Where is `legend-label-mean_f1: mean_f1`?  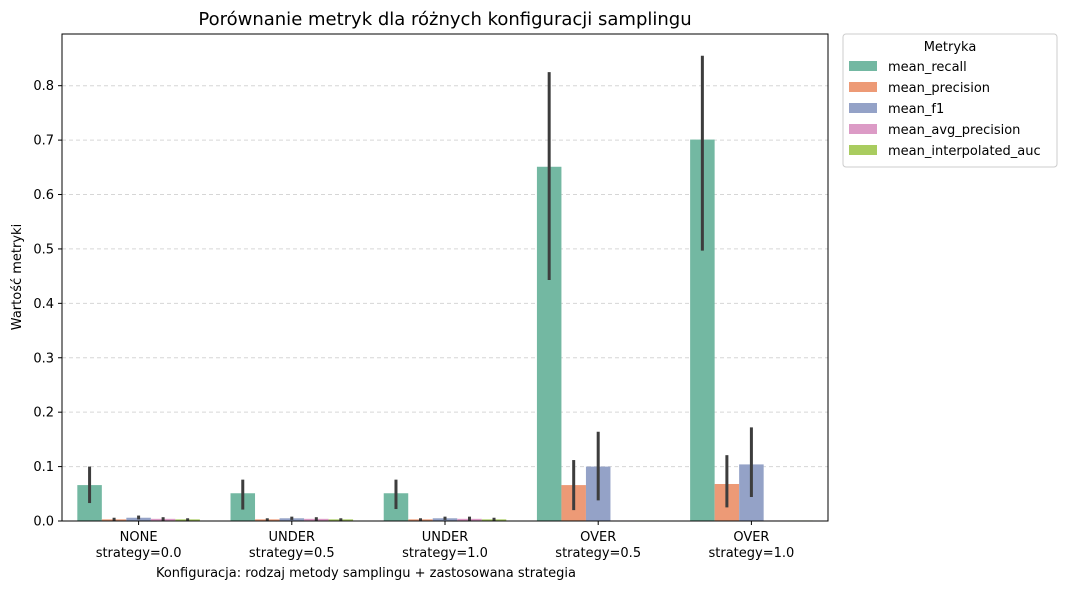 legend-label-mean_f1: mean_f1 is located at coordinates (916, 109).